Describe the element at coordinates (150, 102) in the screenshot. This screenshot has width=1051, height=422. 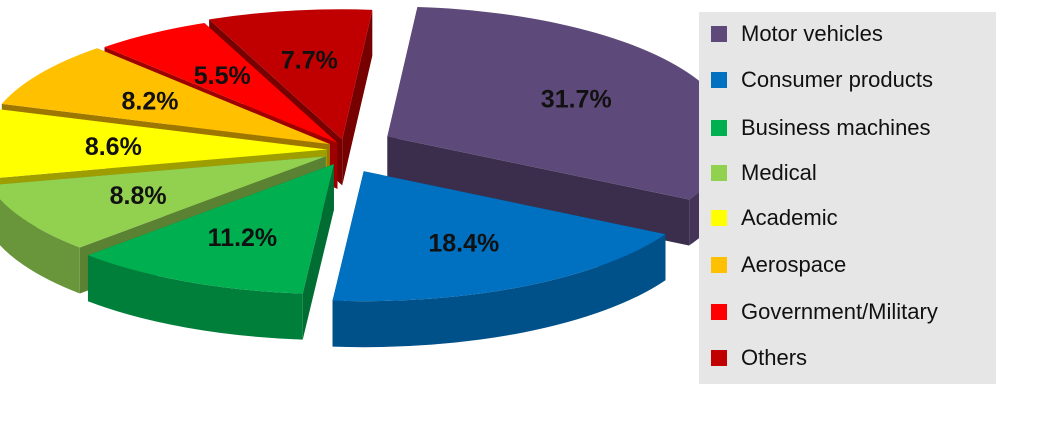
I see `slice-value-label: 8.2%` at that location.